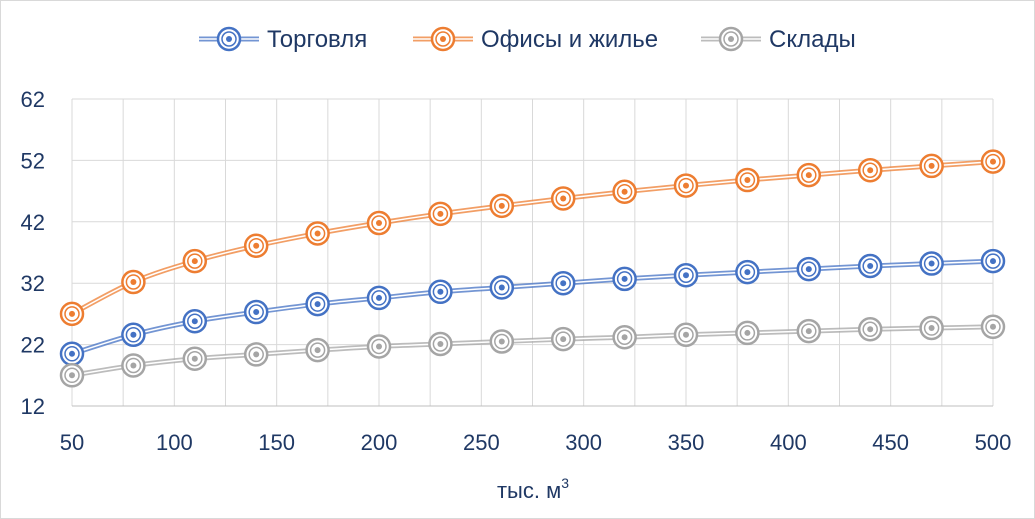  Describe the element at coordinates (481, 442) in the screenshot. I see `x-tick-label: 250` at that location.